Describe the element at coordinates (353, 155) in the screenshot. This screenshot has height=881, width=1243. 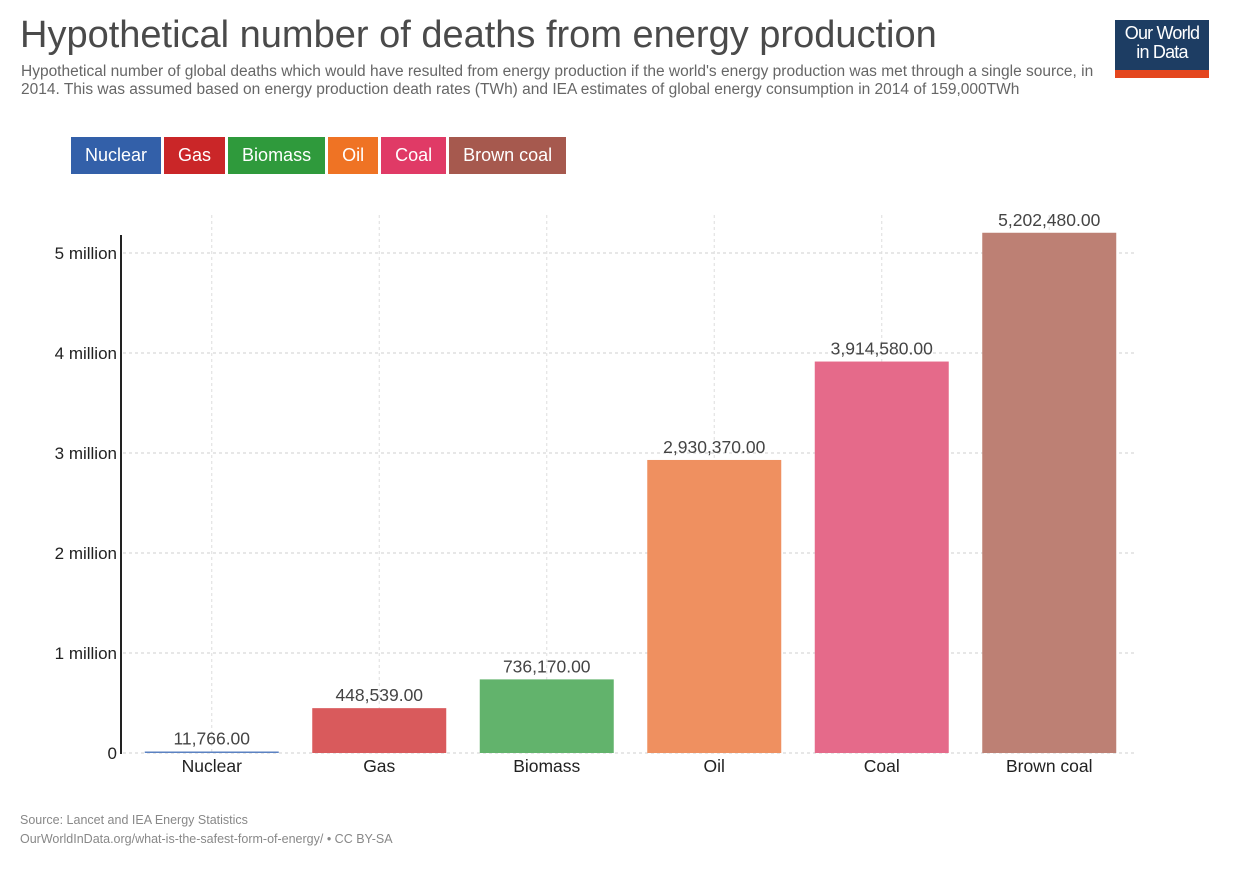
I see `legend-item-oil: Oil` at that location.